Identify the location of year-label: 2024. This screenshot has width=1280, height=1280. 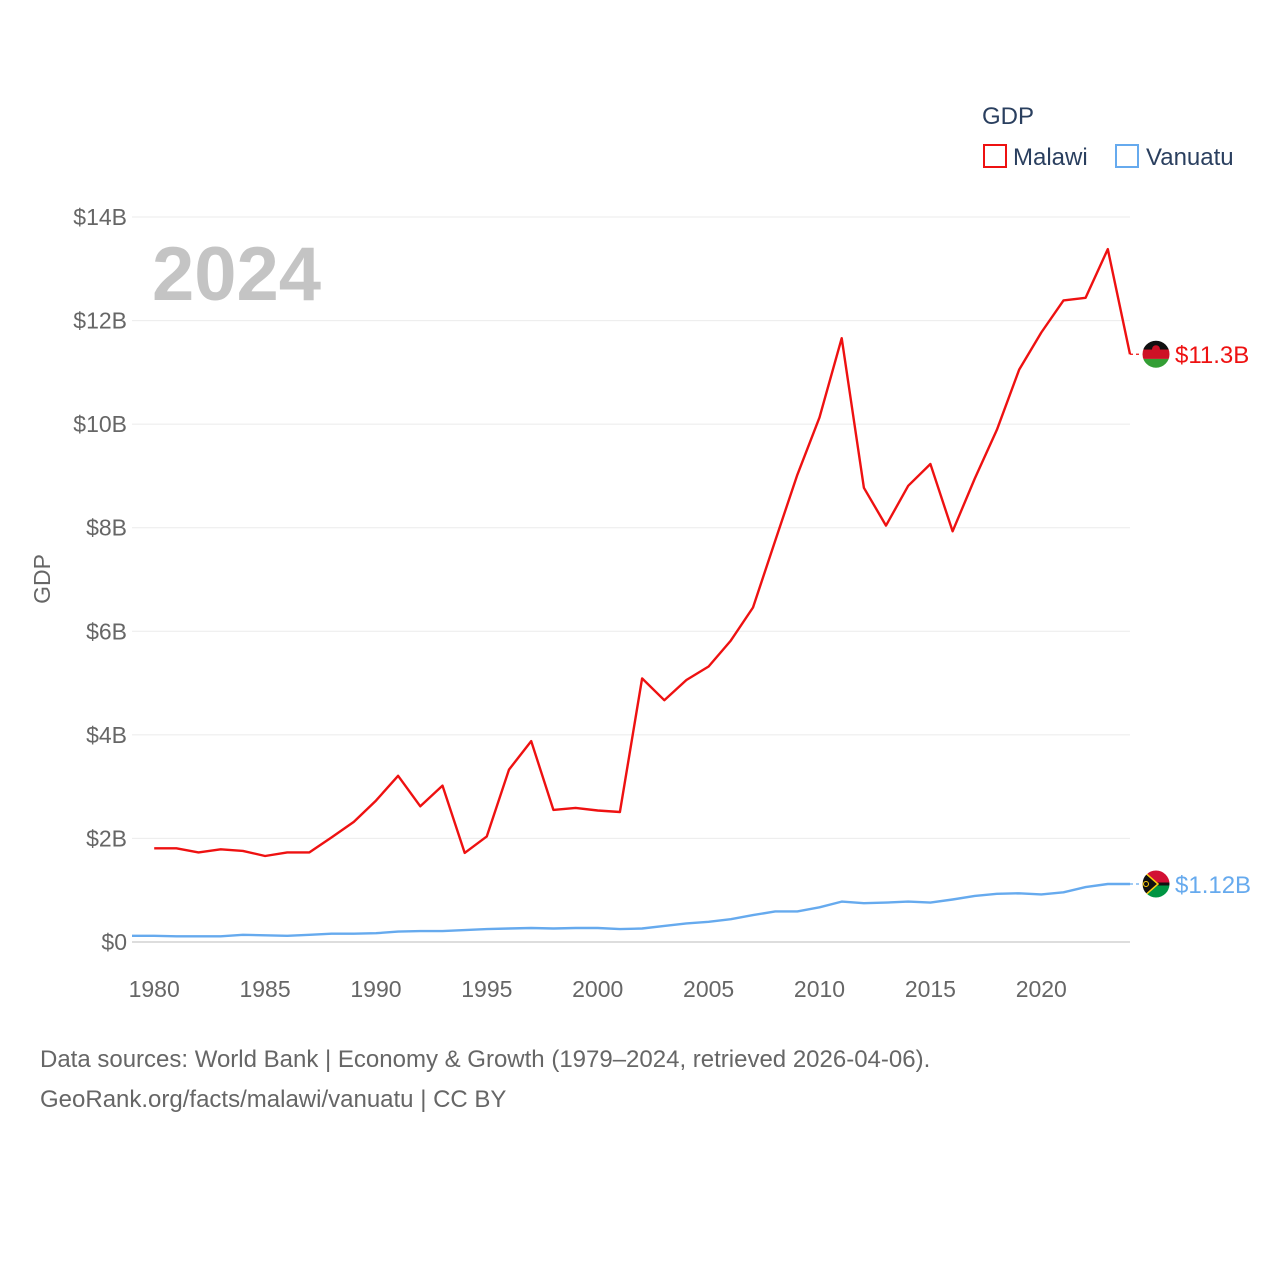
(236, 274).